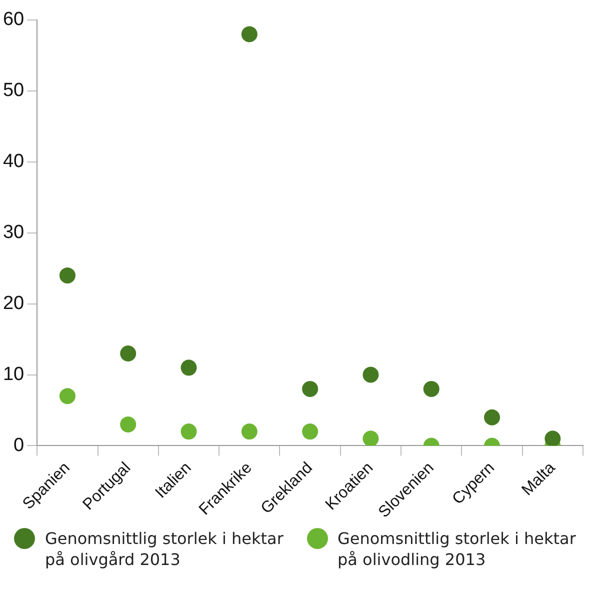  What do you see at coordinates (13, 303) in the screenshot?
I see `y-tick-label: 20` at bounding box center [13, 303].